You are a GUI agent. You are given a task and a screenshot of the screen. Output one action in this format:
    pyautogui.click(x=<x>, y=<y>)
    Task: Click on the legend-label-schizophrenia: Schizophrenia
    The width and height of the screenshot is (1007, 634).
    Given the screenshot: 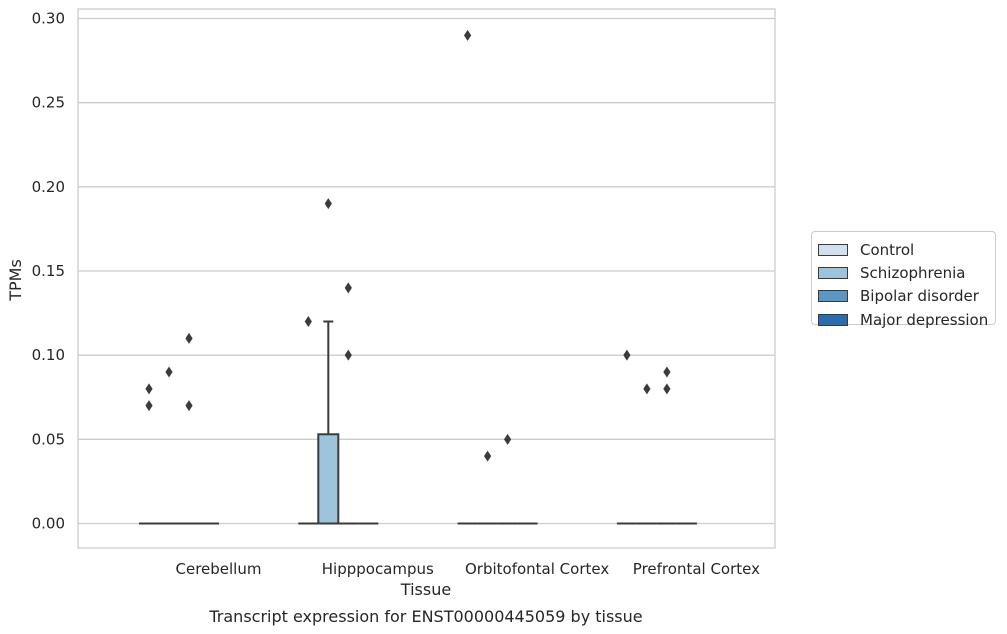 What is the action you would take?
    pyautogui.click(x=913, y=272)
    